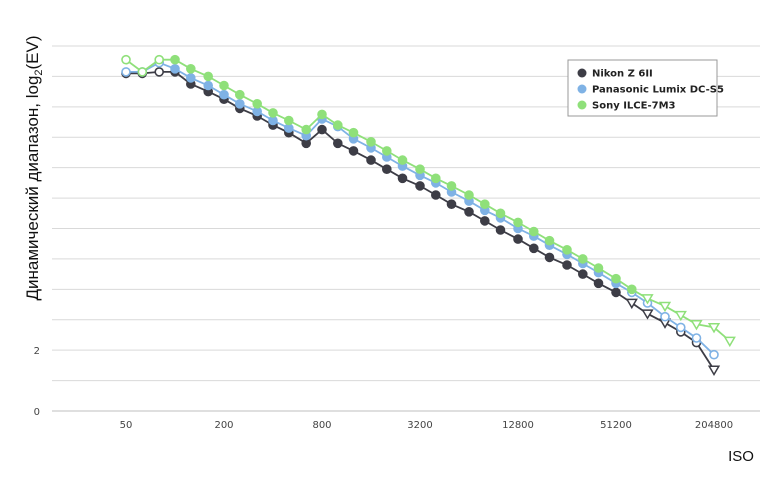  What do you see at coordinates (32, 188) in the screenshot?
I see `y-axis-label-main: Динамический диапазон, log` at bounding box center [32, 188].